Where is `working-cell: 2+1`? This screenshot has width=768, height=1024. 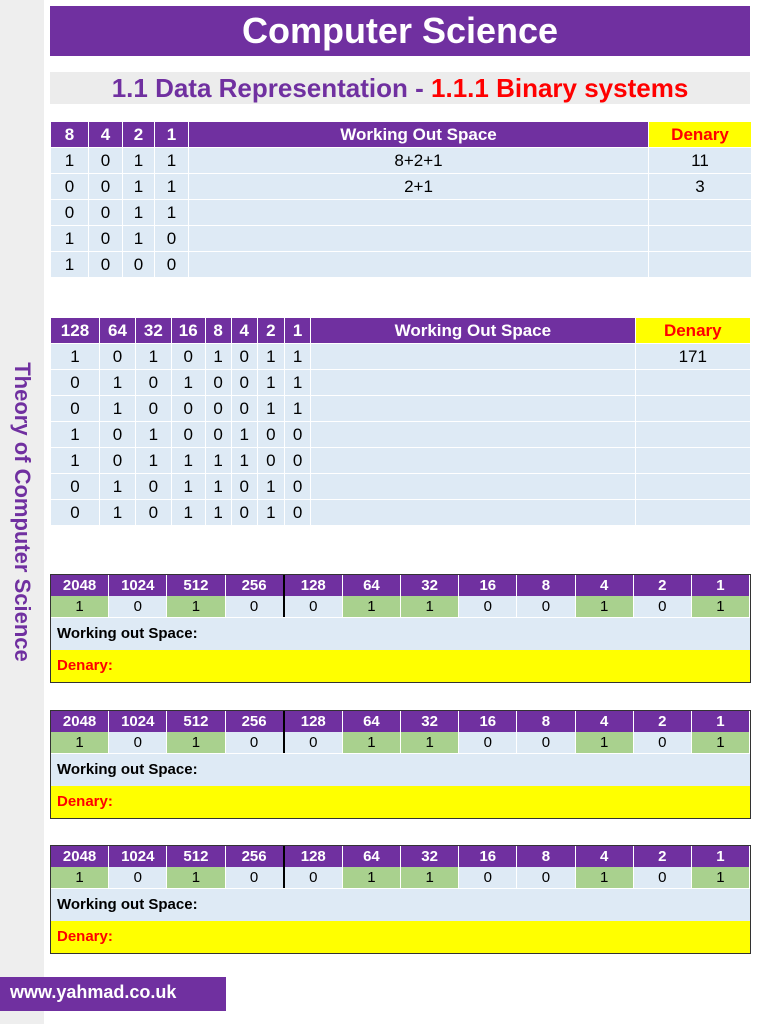 working-cell: 2+1 is located at coordinates (418, 186).